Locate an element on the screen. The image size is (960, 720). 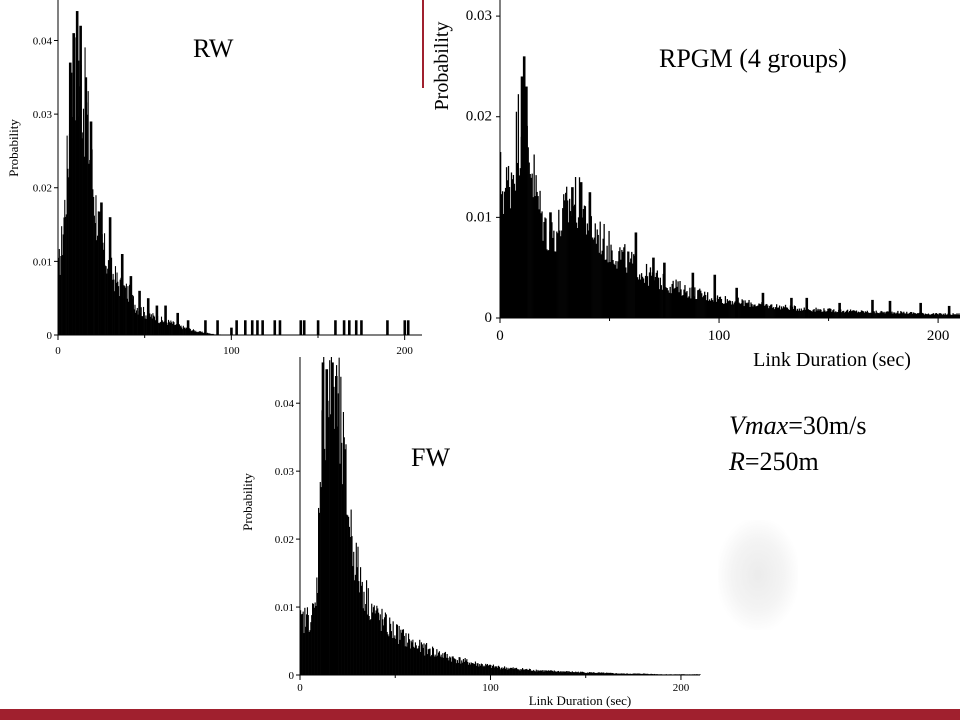
rpgm-ytick-label: 0.01 is located at coordinates (479, 217).